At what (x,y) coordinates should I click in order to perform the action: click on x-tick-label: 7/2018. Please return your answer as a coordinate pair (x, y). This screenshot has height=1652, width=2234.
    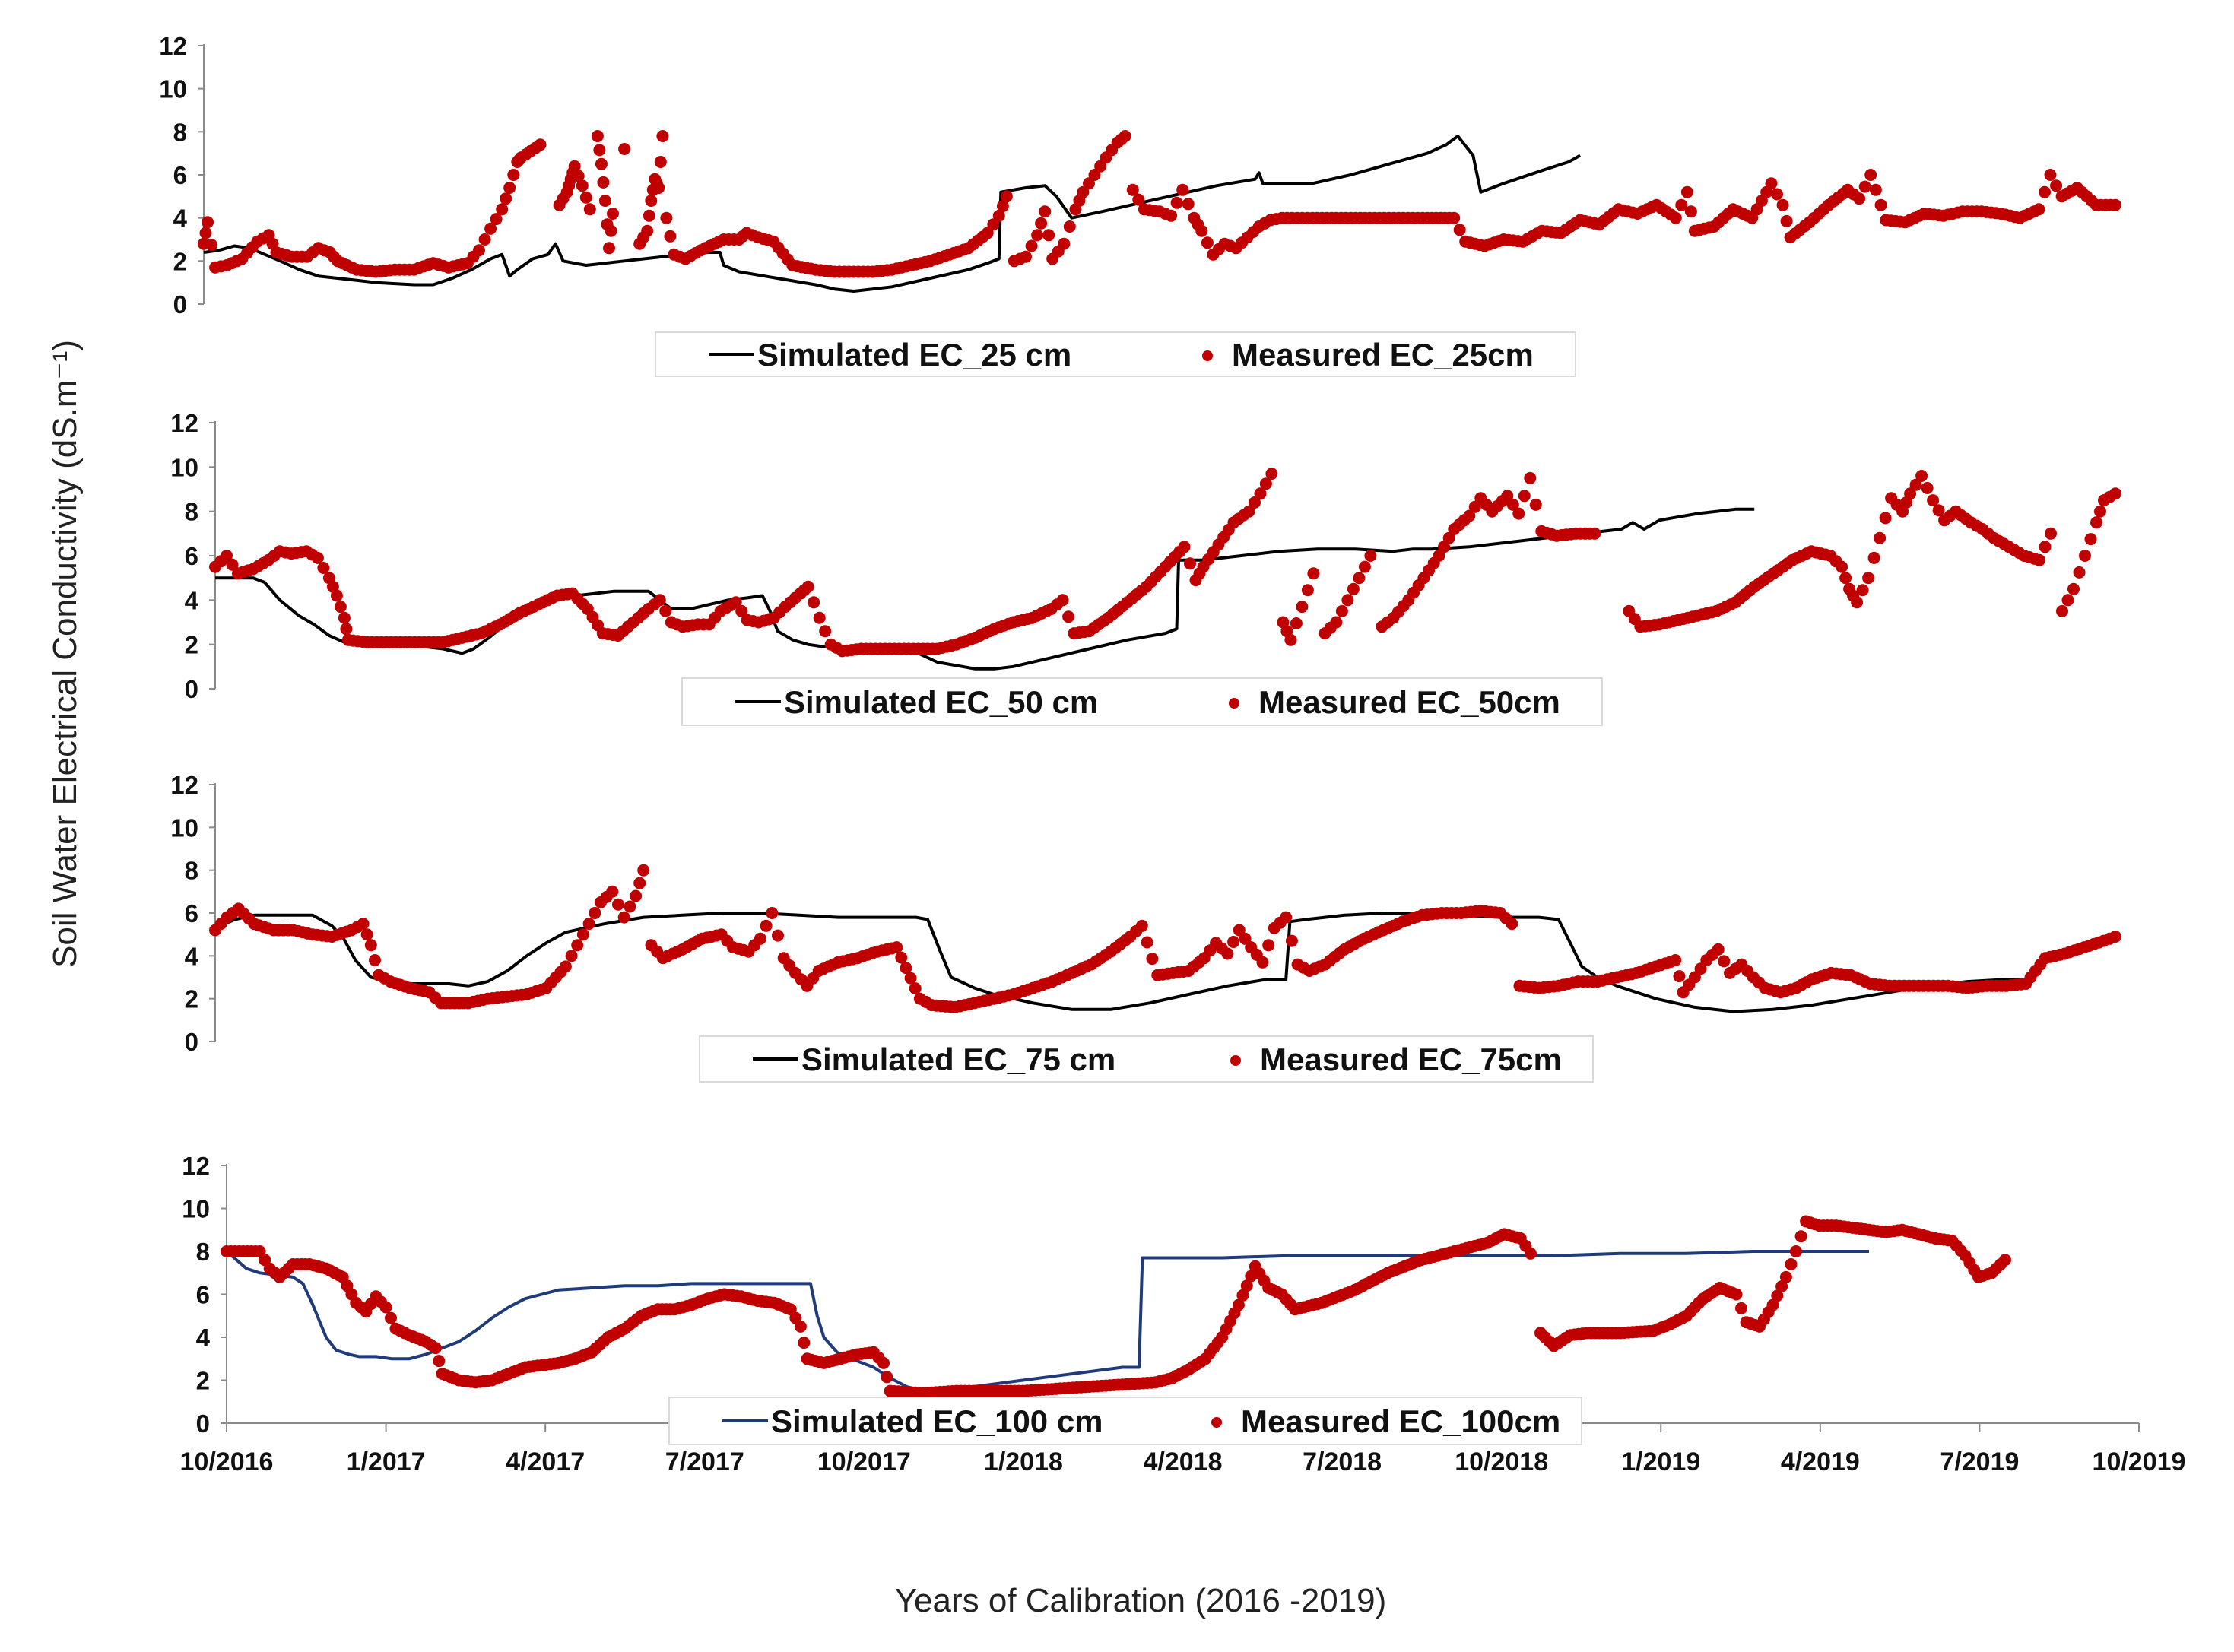
    Looking at the image, I should click on (1343, 1461).